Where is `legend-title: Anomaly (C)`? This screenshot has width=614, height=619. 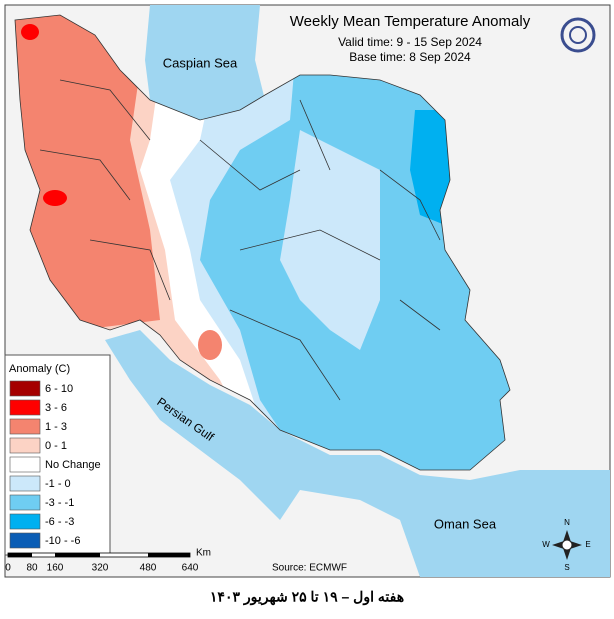
legend-title: Anomaly (C) is located at coordinates (39, 369).